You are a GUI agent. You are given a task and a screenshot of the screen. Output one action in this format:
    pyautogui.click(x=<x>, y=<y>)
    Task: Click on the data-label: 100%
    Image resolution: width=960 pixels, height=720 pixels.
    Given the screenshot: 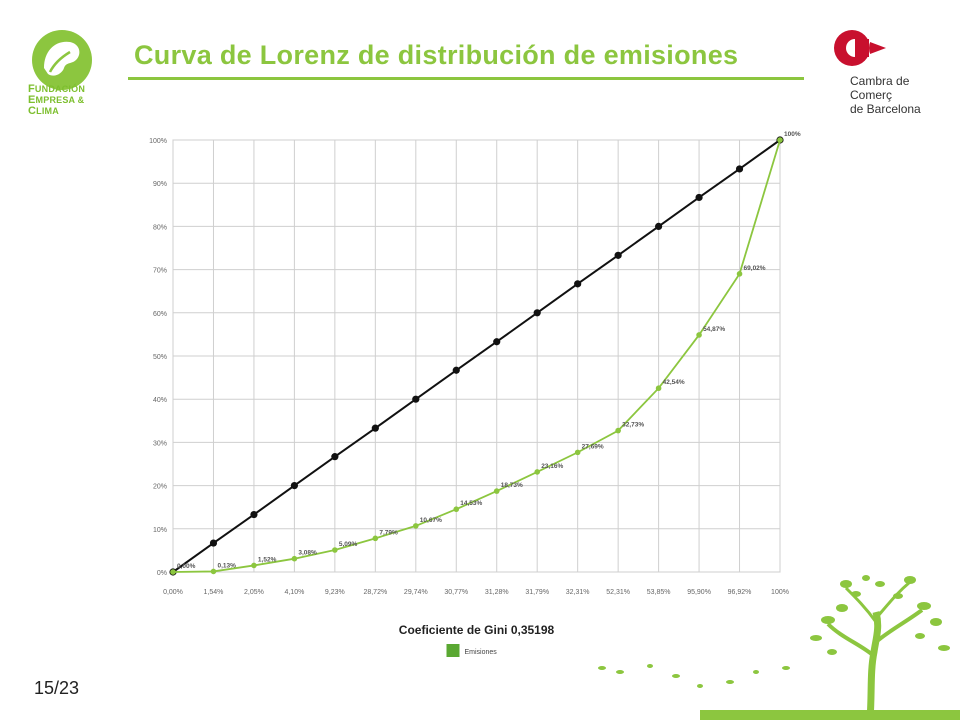 What is the action you would take?
    pyautogui.click(x=792, y=134)
    